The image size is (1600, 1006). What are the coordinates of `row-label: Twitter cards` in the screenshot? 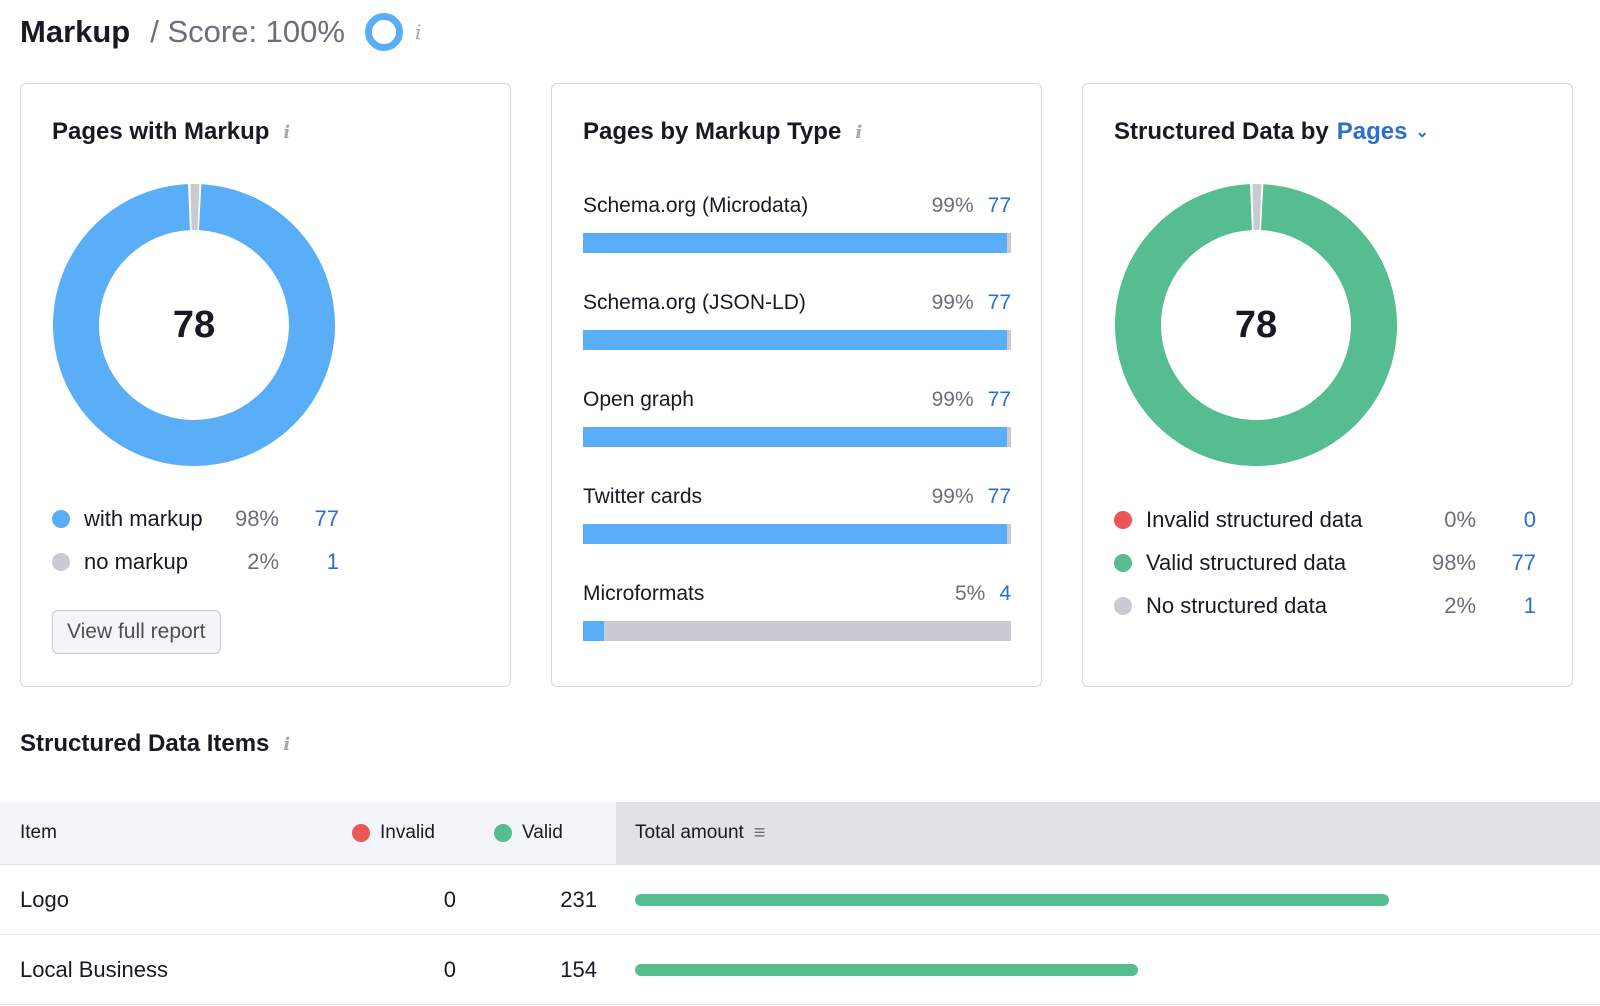 It's located at (643, 496).